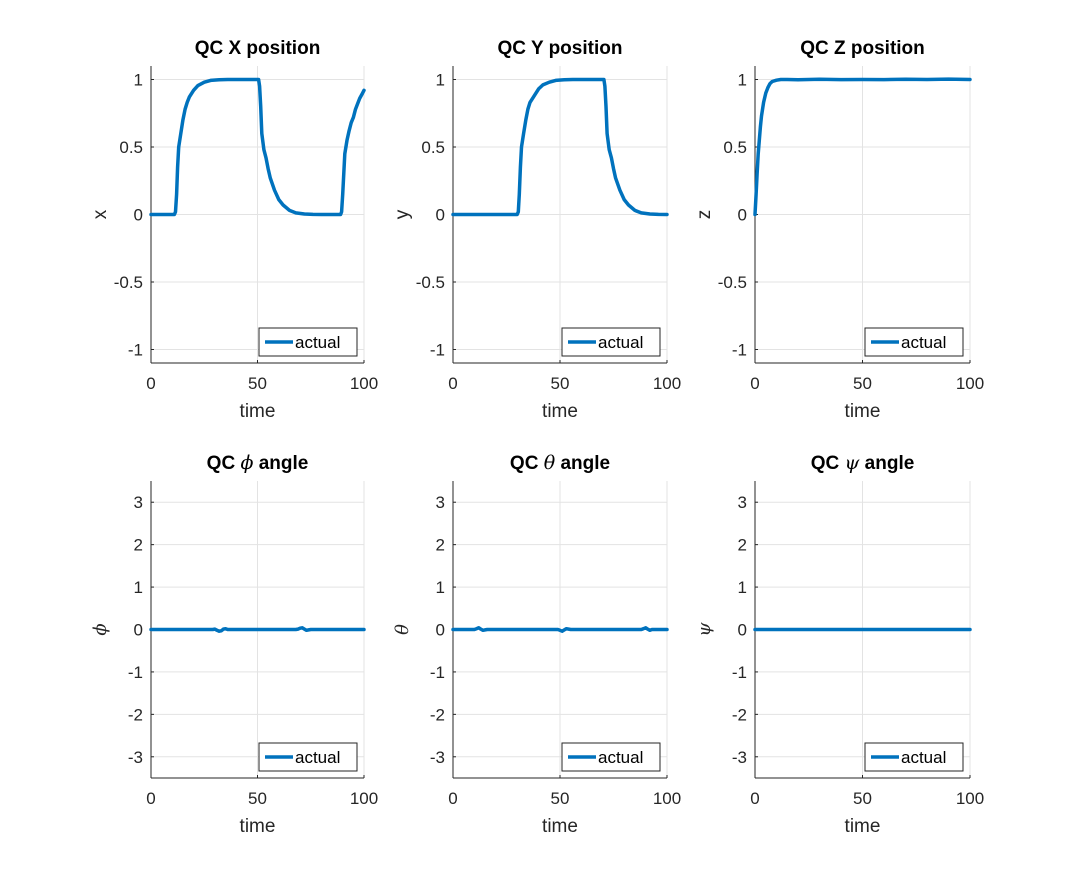 This screenshot has width=1078, height=876. What do you see at coordinates (100, 629) in the screenshot?
I see `y-axis-label: ϕ` at bounding box center [100, 629].